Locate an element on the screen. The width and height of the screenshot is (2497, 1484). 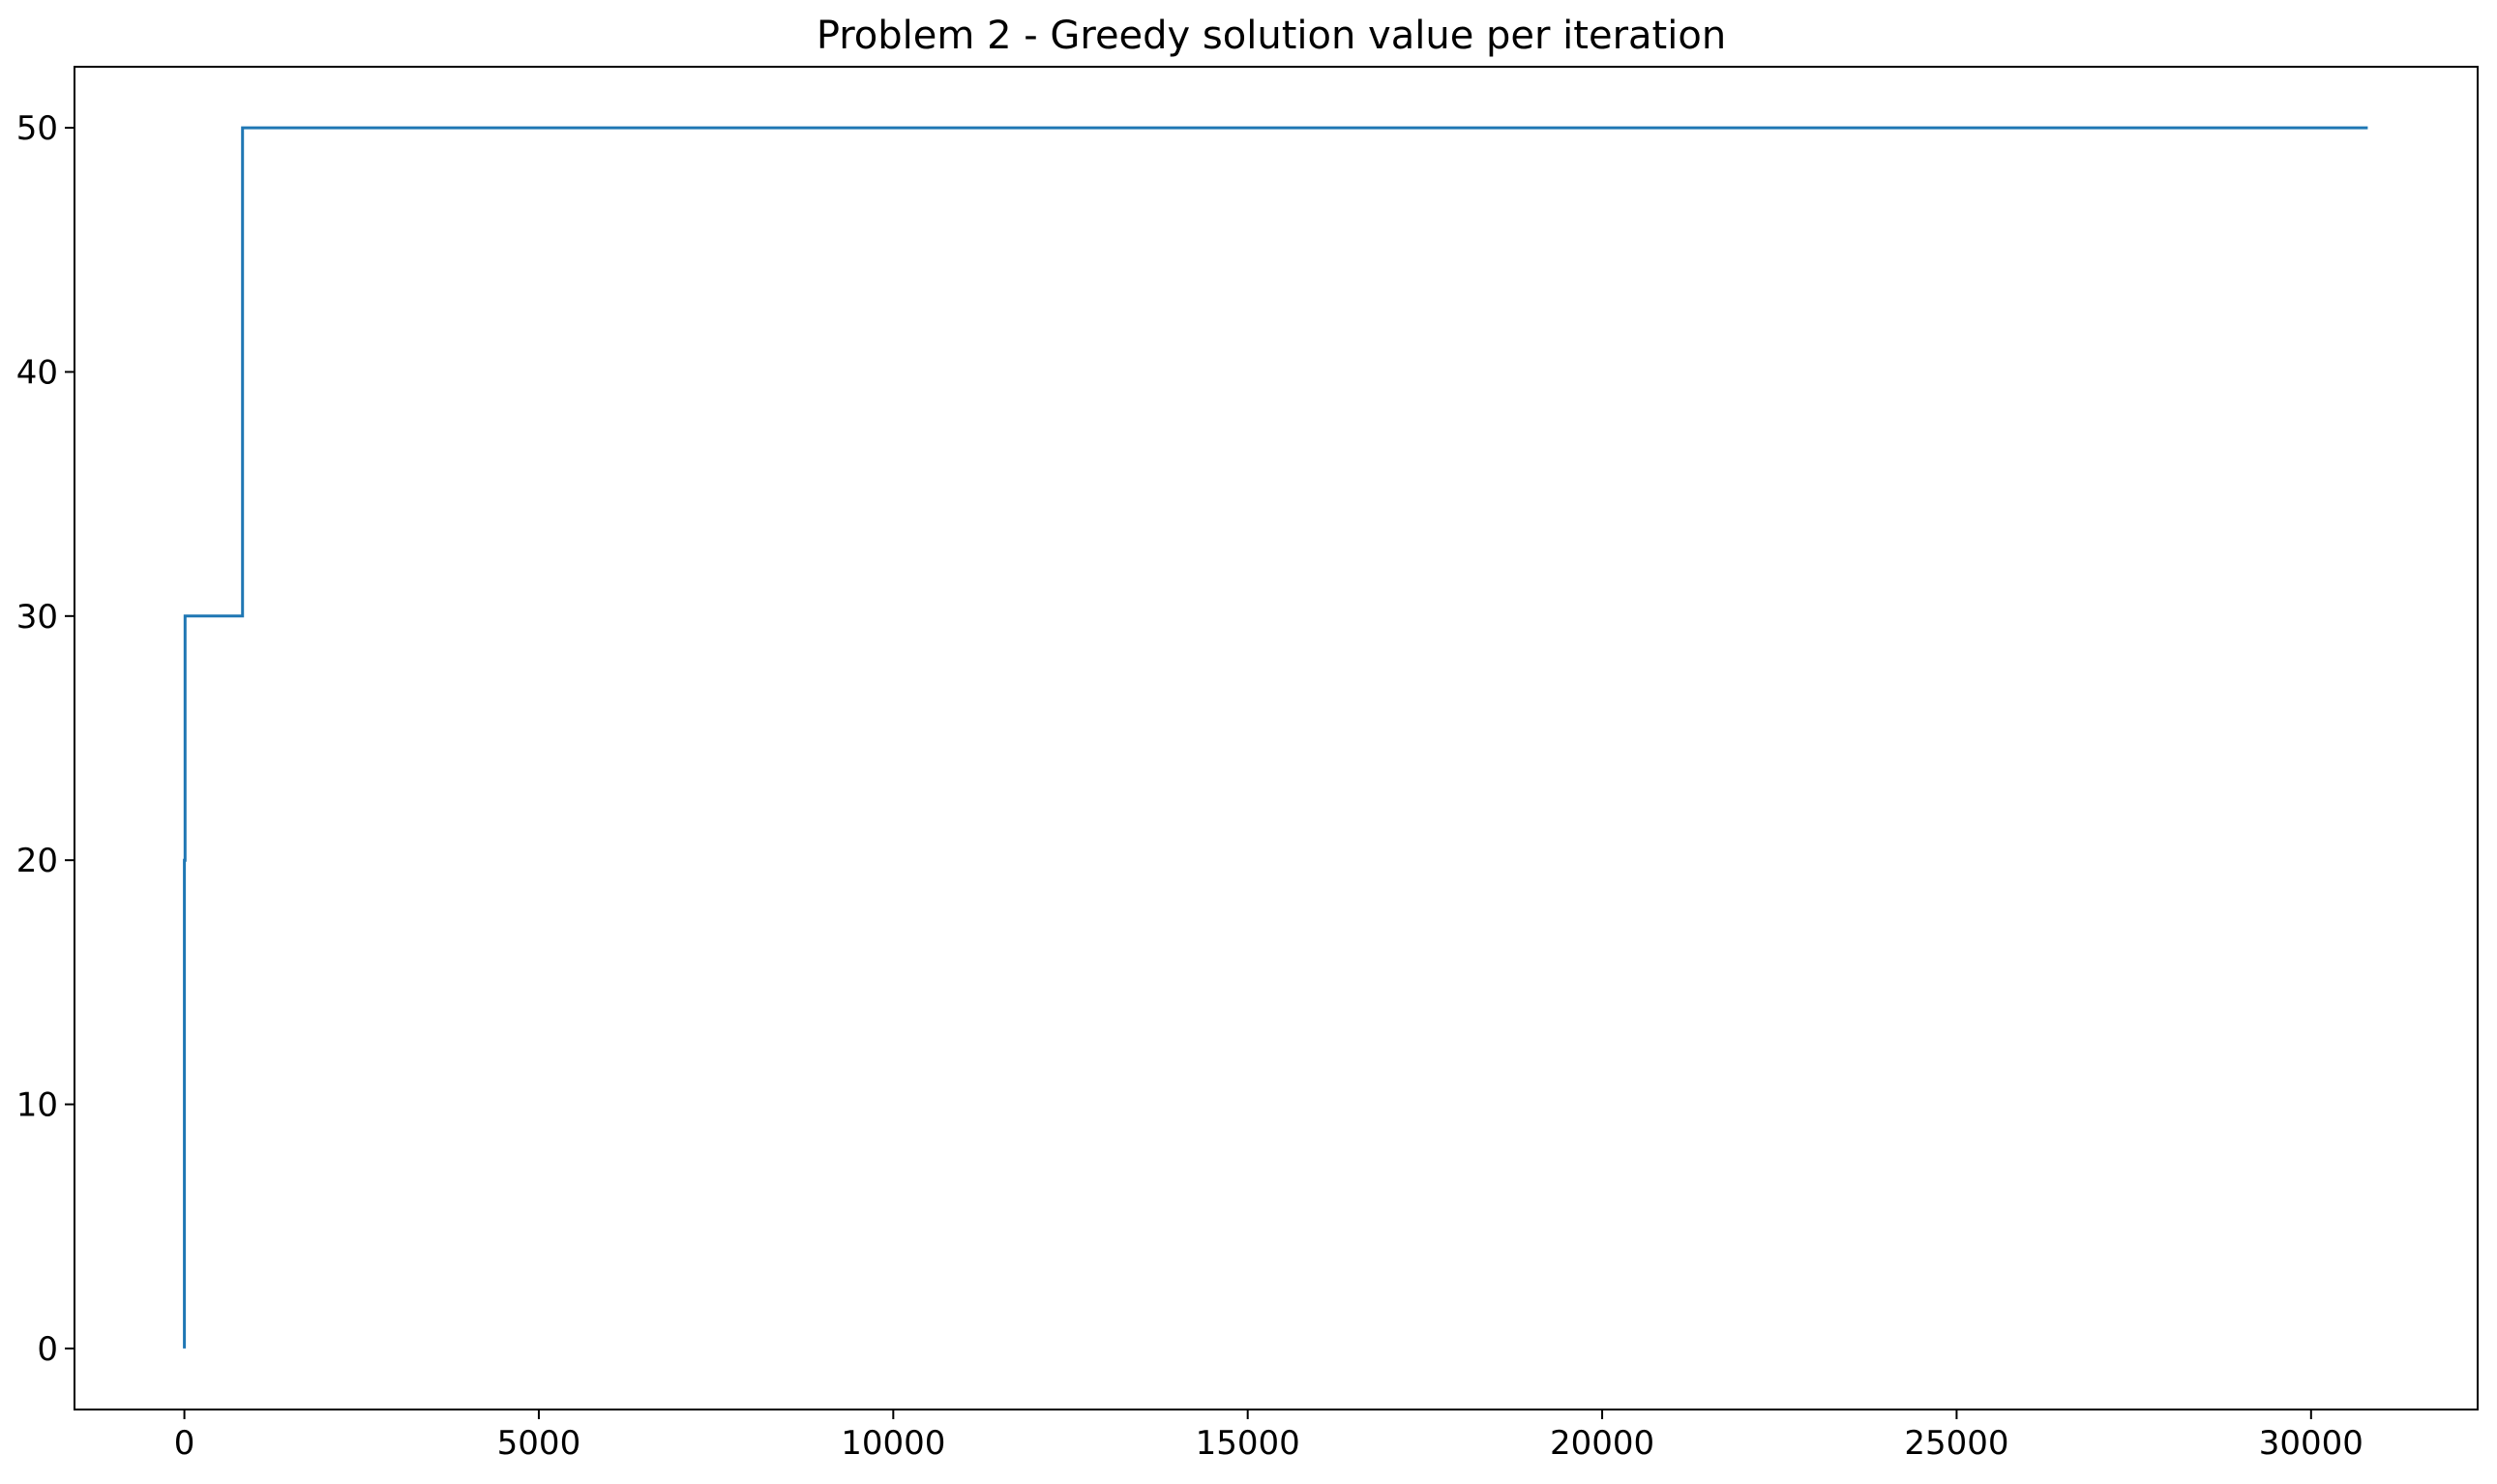
y-tick-label: 50 is located at coordinates (37, 128).